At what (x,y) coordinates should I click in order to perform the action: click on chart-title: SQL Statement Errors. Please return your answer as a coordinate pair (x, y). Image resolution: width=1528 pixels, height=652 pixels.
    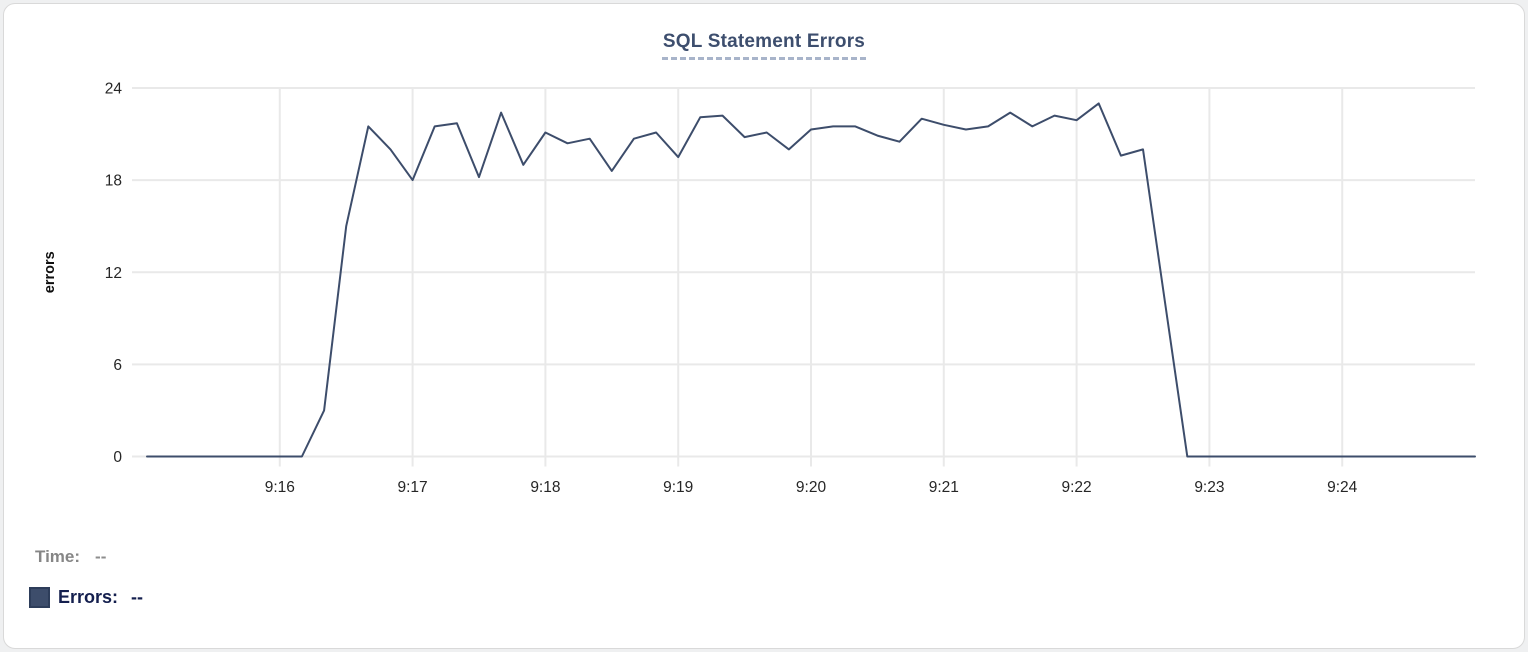
    Looking at the image, I should click on (764, 45).